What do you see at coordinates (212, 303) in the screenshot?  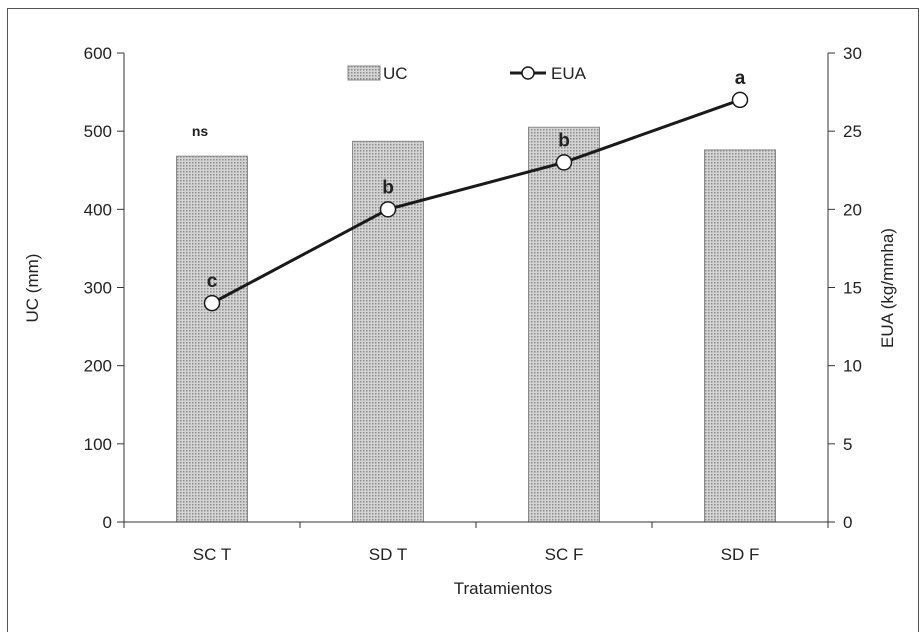 I see `eua-point-sc-t` at bounding box center [212, 303].